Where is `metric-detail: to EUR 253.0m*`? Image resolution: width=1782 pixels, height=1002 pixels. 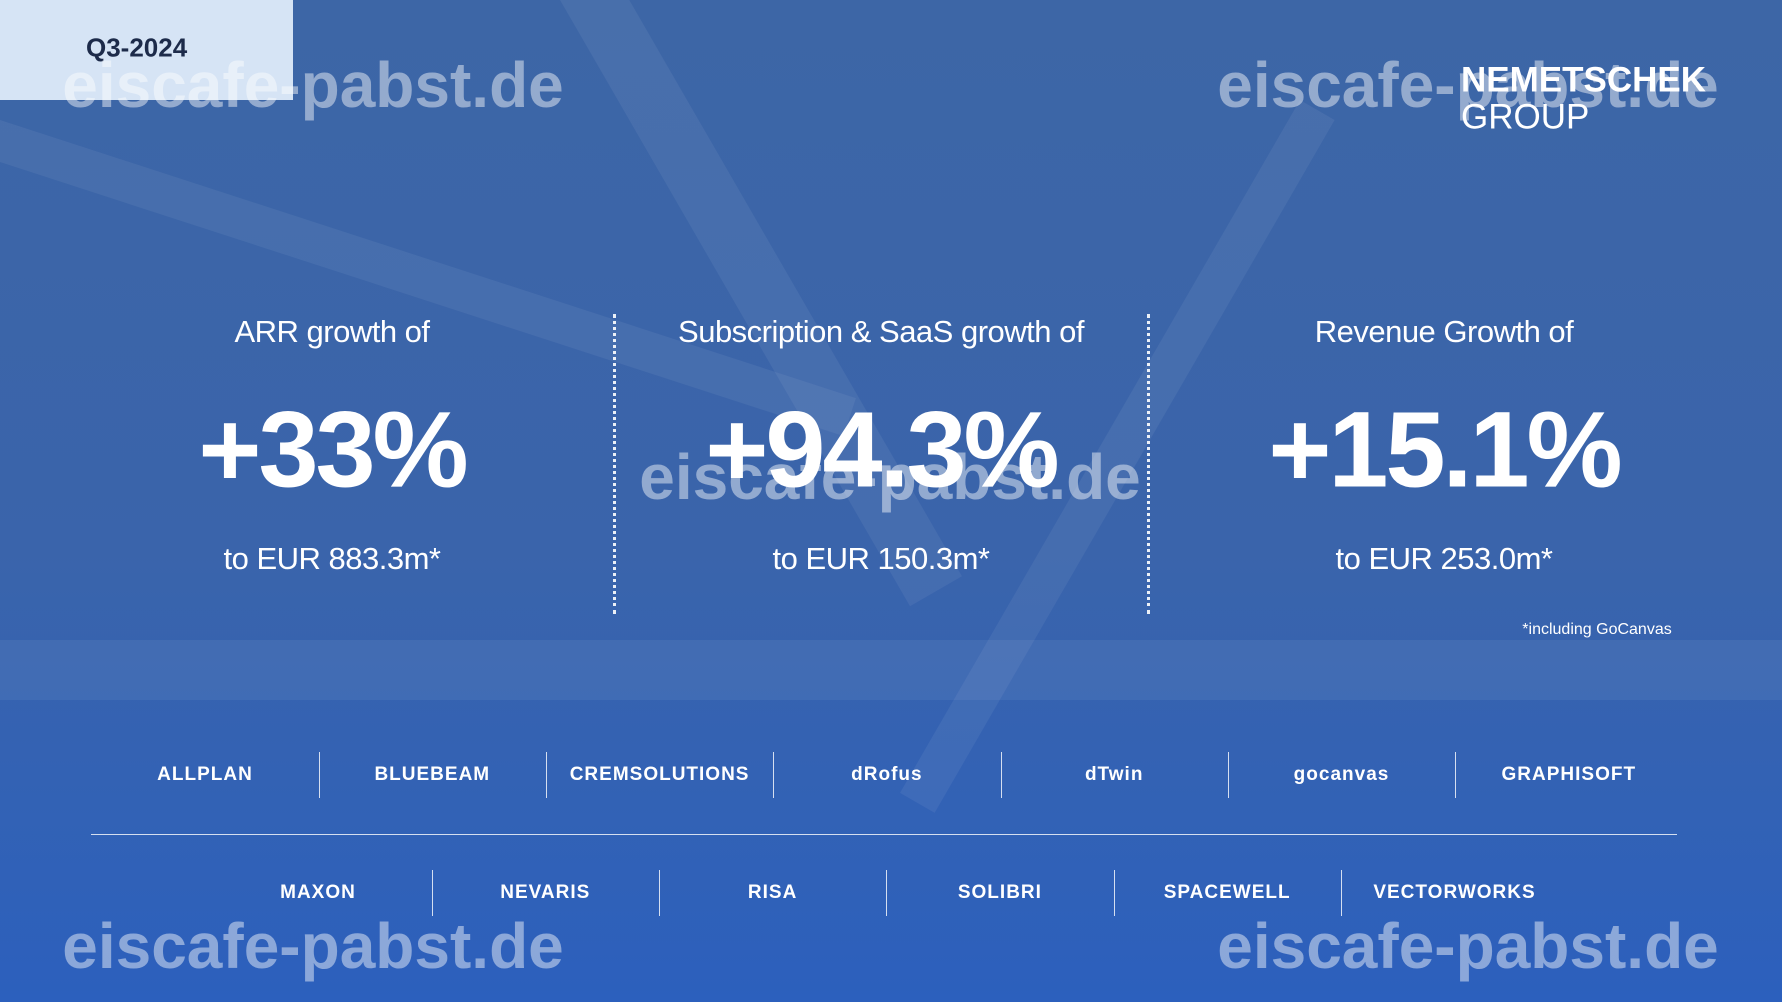
metric-detail: to EUR 253.0m* is located at coordinates (1444, 558).